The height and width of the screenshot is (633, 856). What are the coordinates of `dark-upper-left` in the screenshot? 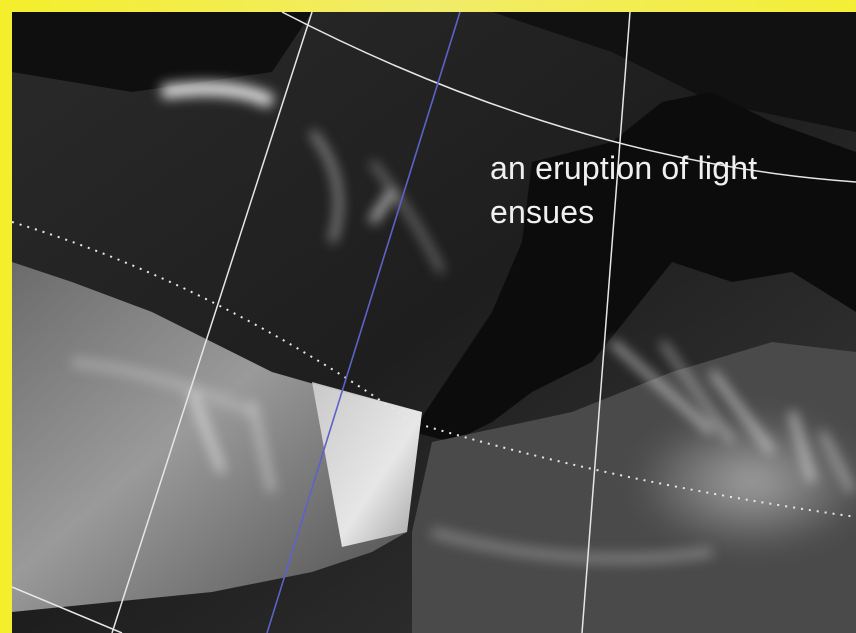 It's located at (162, 52).